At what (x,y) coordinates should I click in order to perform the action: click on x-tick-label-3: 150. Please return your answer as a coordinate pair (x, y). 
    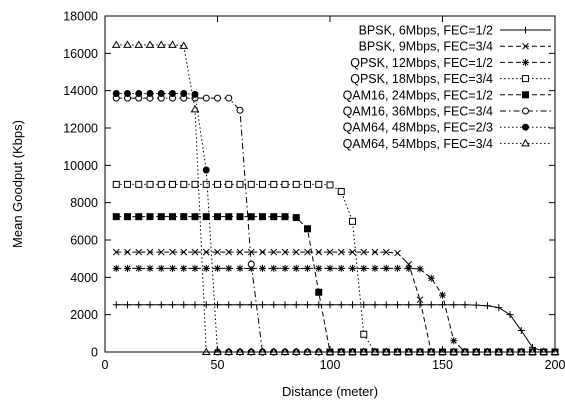
    Looking at the image, I should click on (442, 365).